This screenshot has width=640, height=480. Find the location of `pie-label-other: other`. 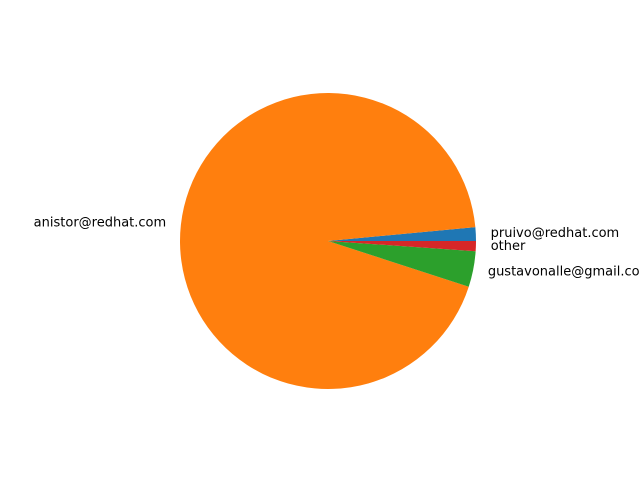

pie-label-other: other is located at coordinates (508, 246).